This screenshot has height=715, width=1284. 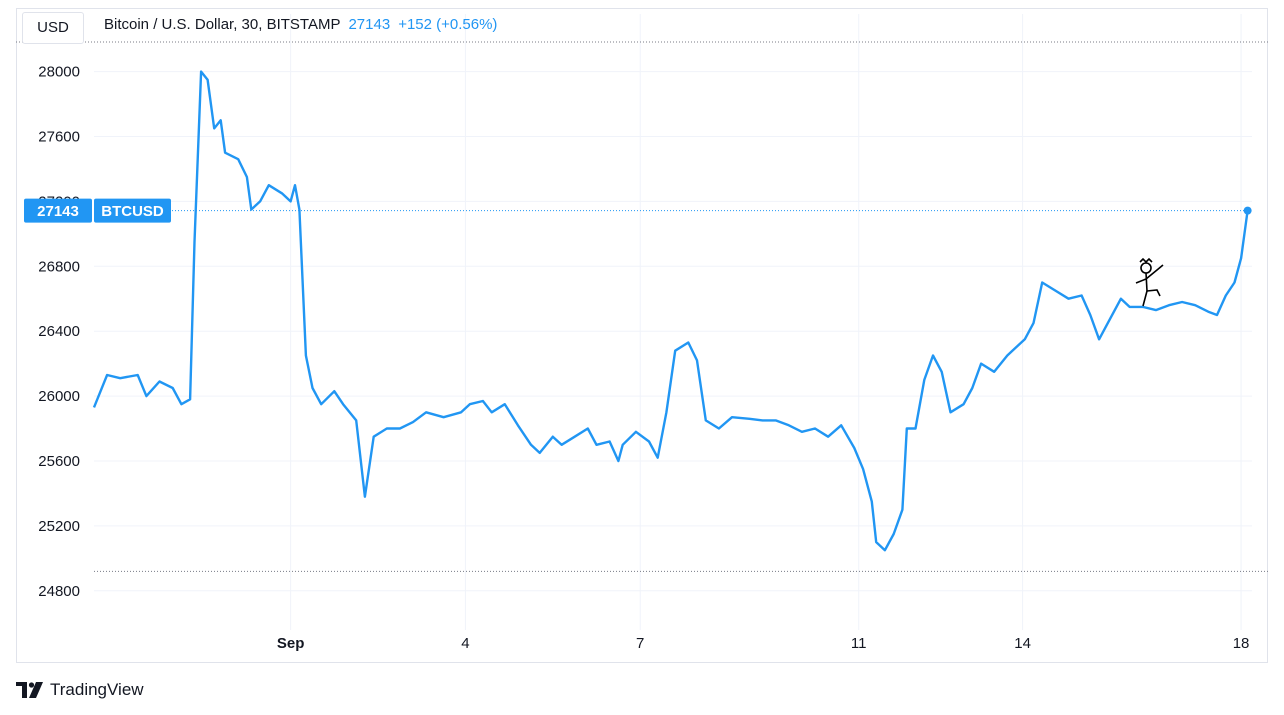 What do you see at coordinates (640, 643) in the screenshot?
I see `x-tick-label: 7` at bounding box center [640, 643].